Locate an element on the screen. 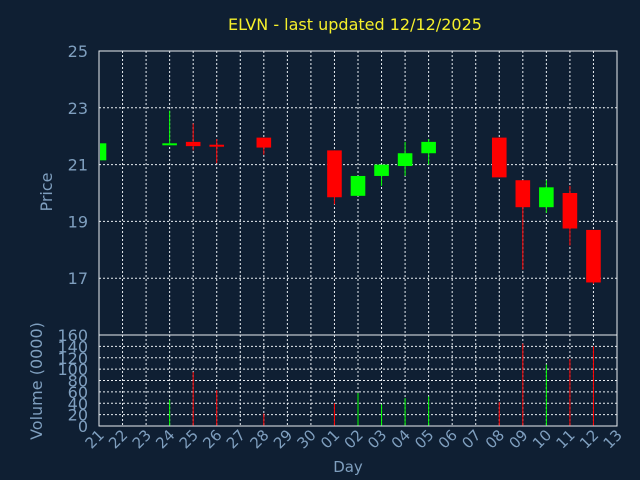 This screenshot has width=640, height=480. volume-tick-label: 100 is located at coordinates (72, 369).